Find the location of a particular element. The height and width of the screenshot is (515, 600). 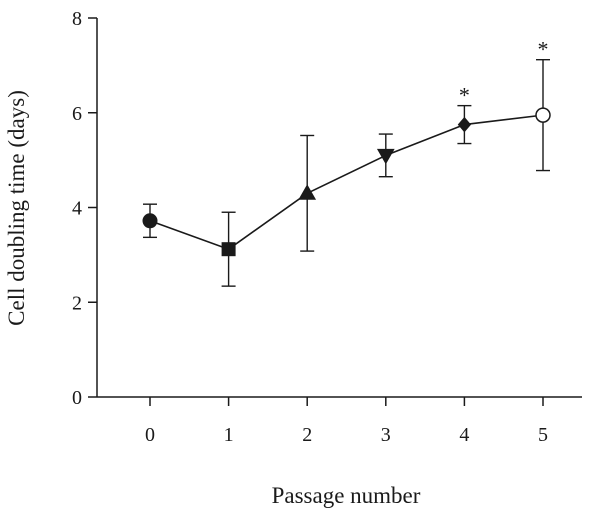

y-tick-label: 6 is located at coordinates (77, 114).